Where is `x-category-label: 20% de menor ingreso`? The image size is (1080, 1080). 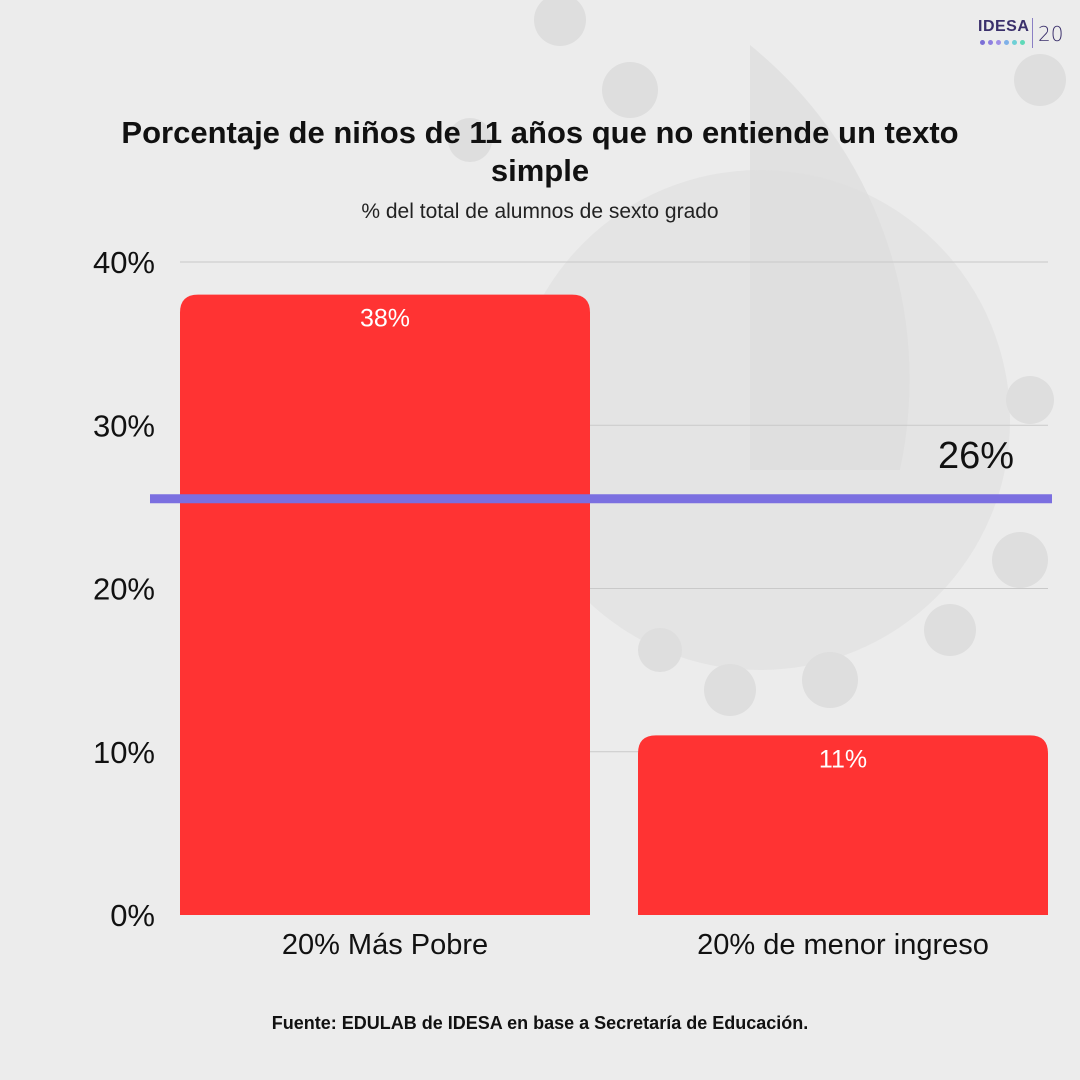
x-category-label: 20% de menor ingreso is located at coordinates (843, 945).